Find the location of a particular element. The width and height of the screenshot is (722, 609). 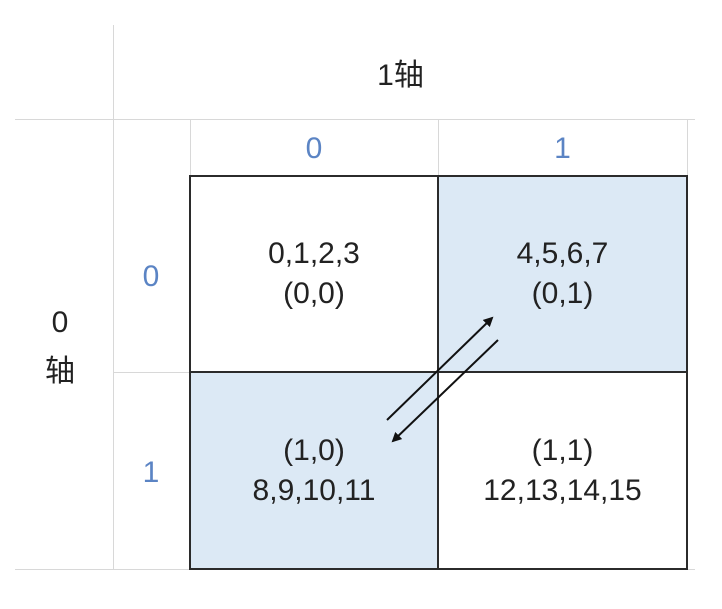

cell-1-0-values: 8,9,10,11 is located at coordinates (314, 490).